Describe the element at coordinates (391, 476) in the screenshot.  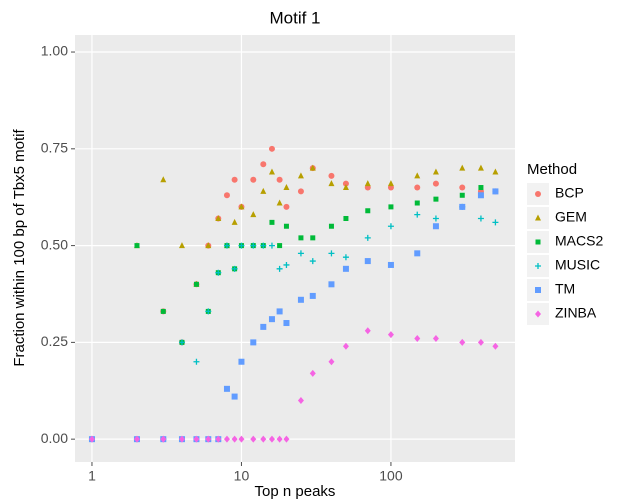
I see `x-tick-label: 100` at that location.